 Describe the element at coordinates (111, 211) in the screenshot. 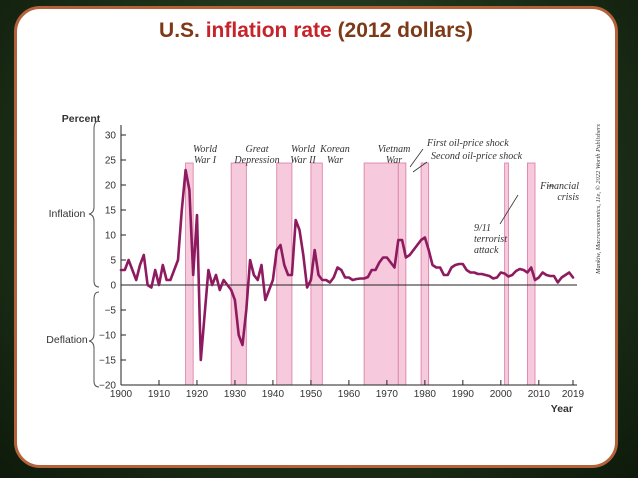

I see `y-tick-label: 15` at that location.